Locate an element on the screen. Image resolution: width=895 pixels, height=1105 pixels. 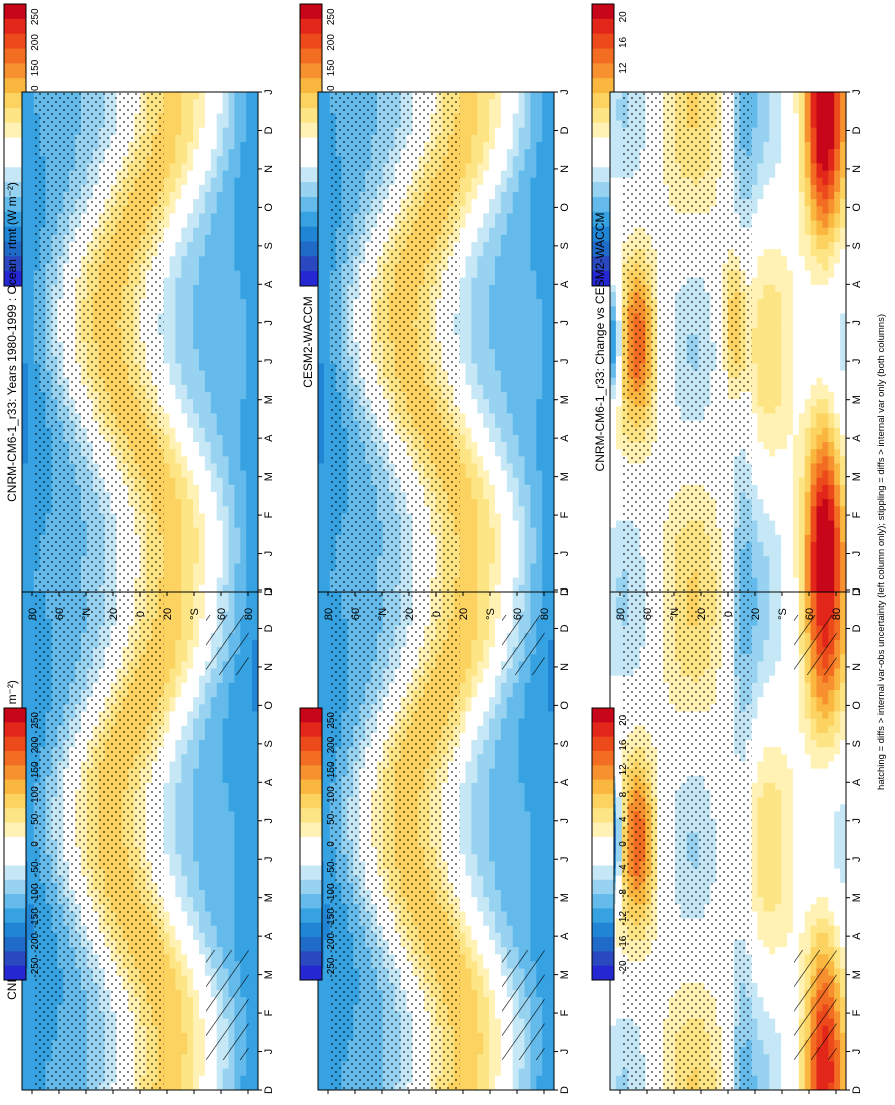
colorbar-swatch is located at coordinates (15, 26).